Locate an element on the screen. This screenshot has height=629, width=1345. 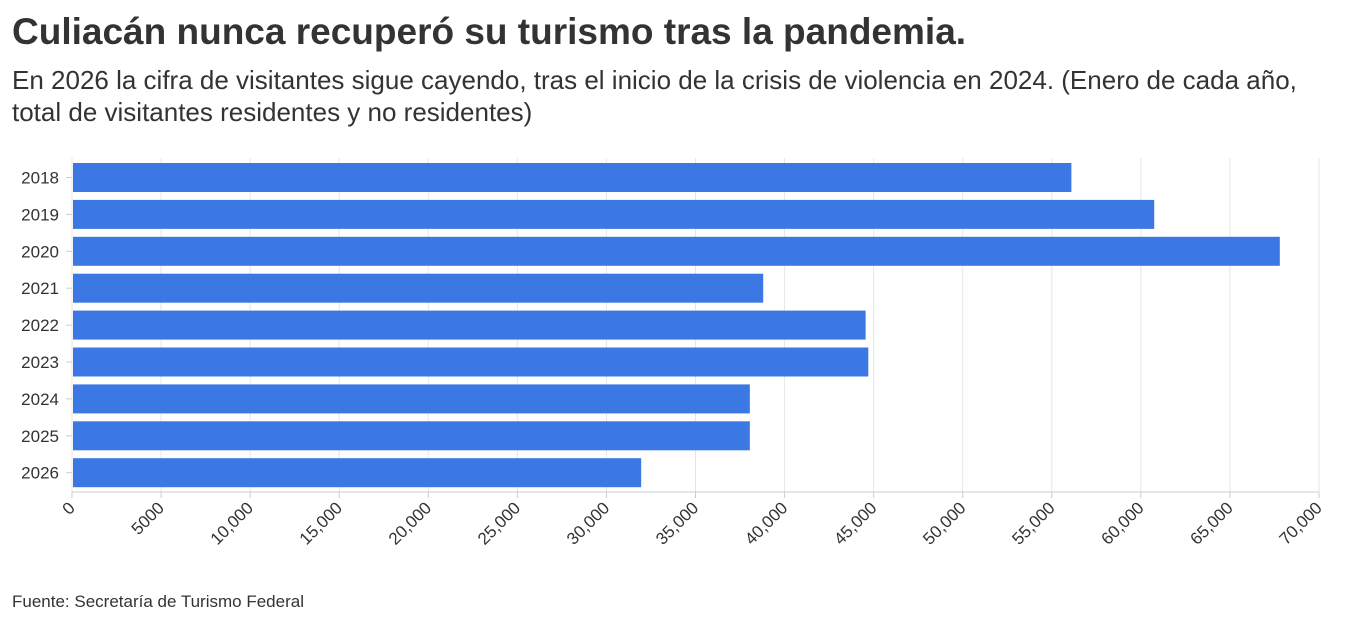
x-tick-label: 35,000 is located at coordinates (677, 523).